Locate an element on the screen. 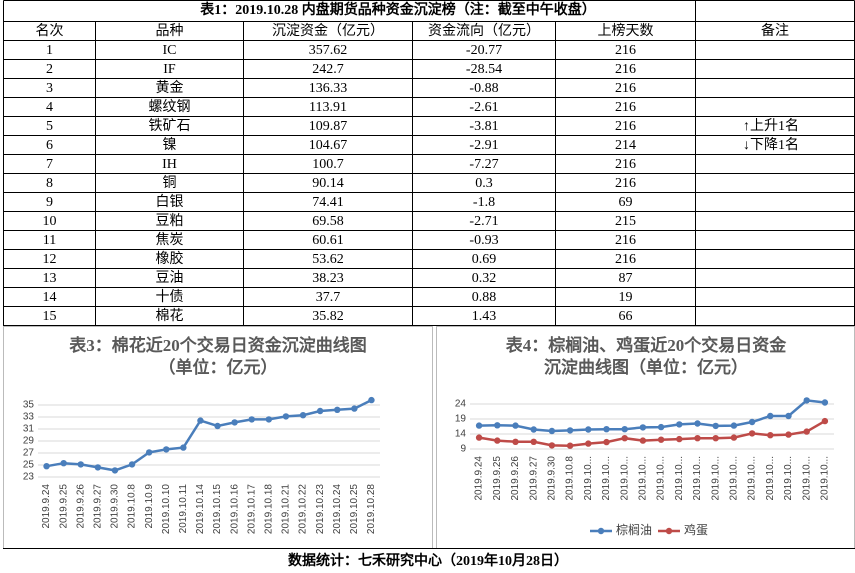 Image resolution: width=855 pixels, height=573 pixels. legend-label: 鸡蛋 is located at coordinates (696, 529).